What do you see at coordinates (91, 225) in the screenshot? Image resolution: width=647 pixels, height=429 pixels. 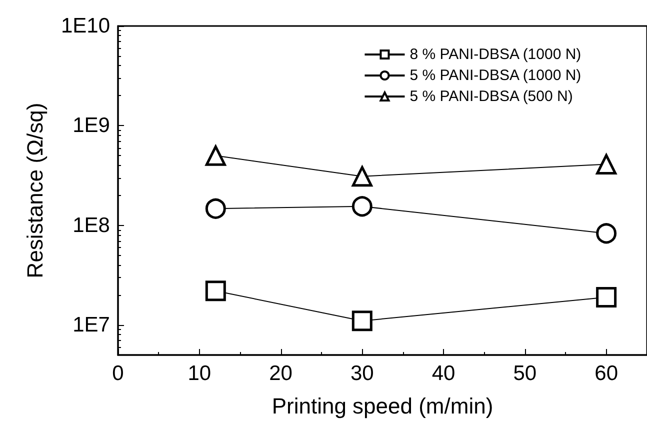 I see `y-tick-label: 1E8` at bounding box center [91, 225].